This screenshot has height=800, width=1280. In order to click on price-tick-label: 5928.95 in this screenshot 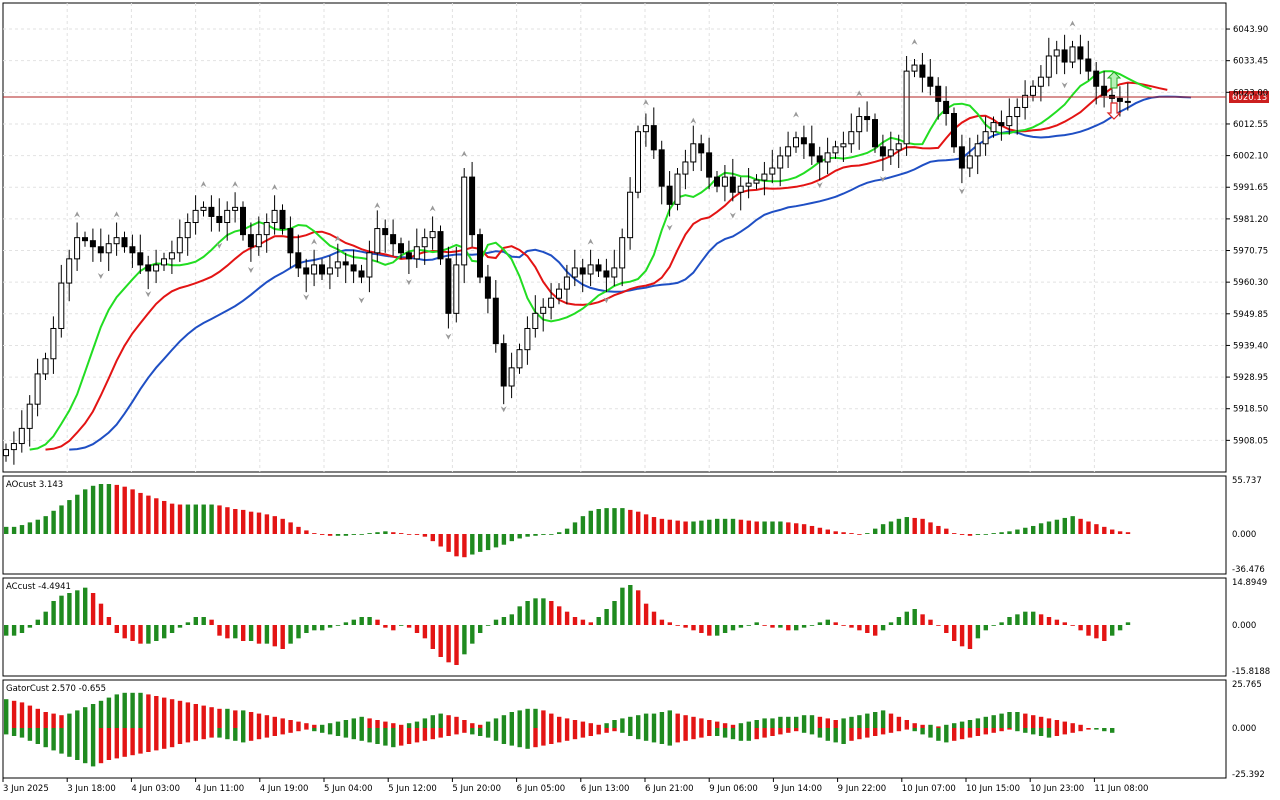, I will do `click(1250, 378)`.